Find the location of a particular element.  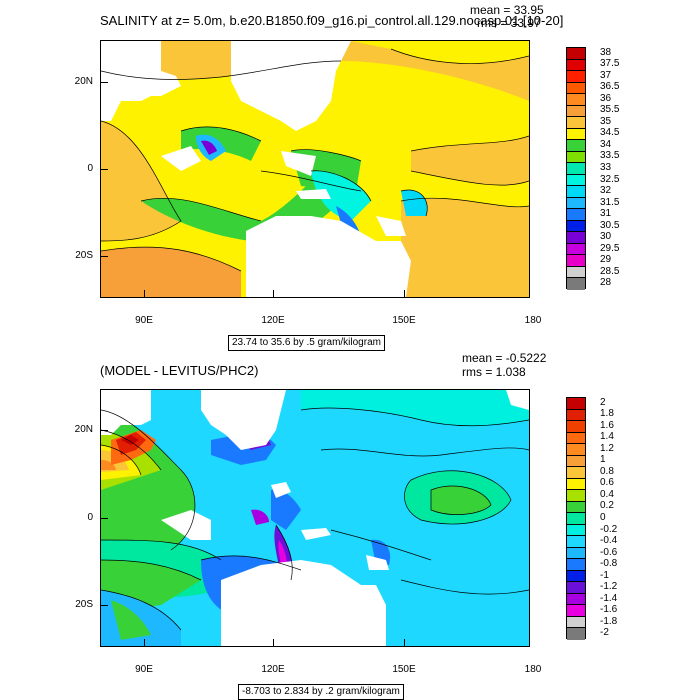

colorbar-label: 33 is located at coordinates (606, 167).